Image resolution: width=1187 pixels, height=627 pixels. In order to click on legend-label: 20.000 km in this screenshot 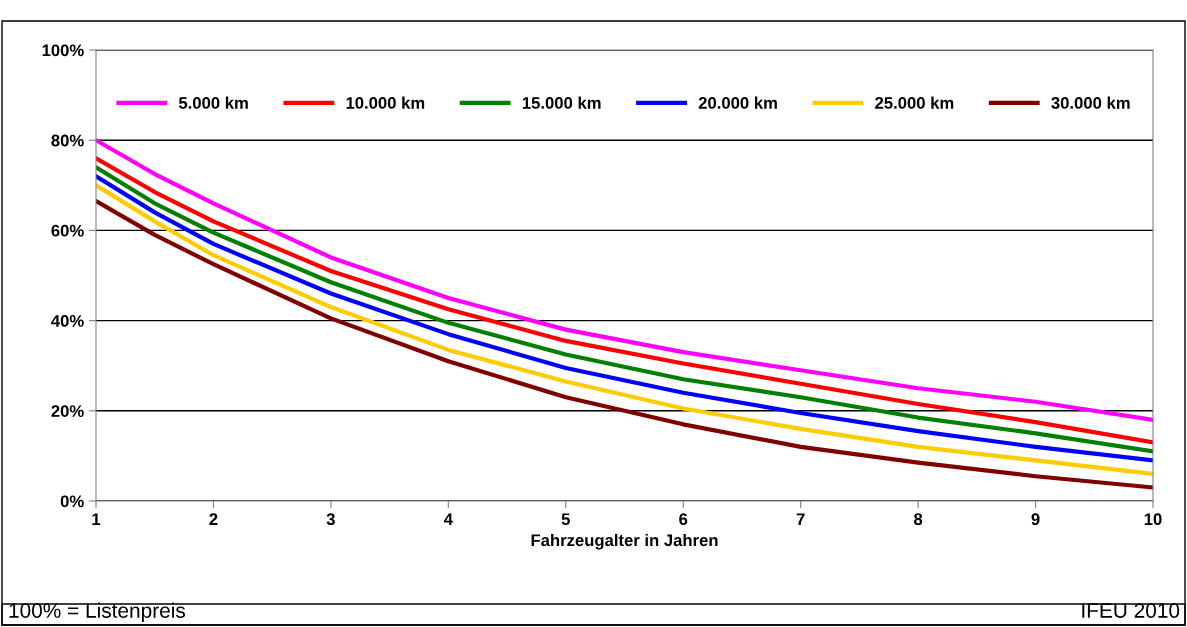, I will do `click(737, 102)`.